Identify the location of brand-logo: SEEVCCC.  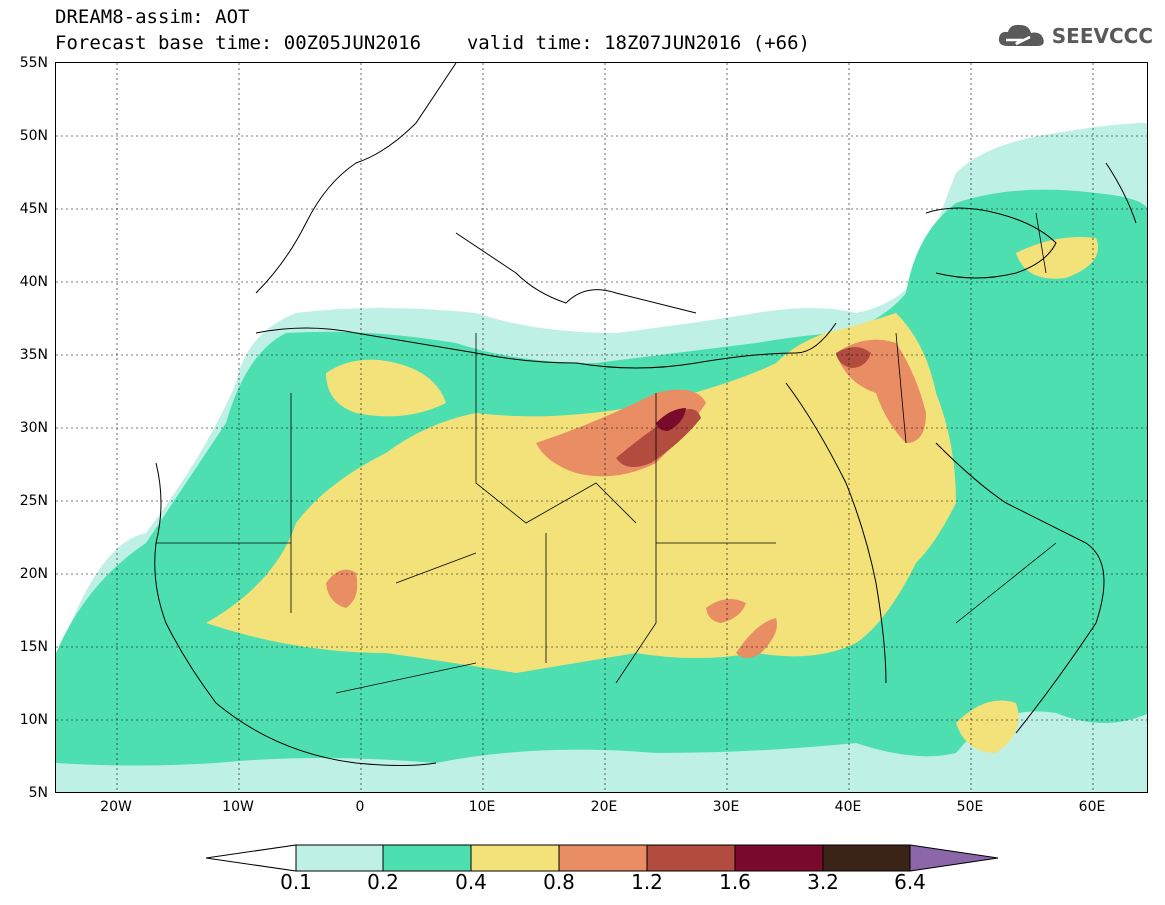
(1074, 36).